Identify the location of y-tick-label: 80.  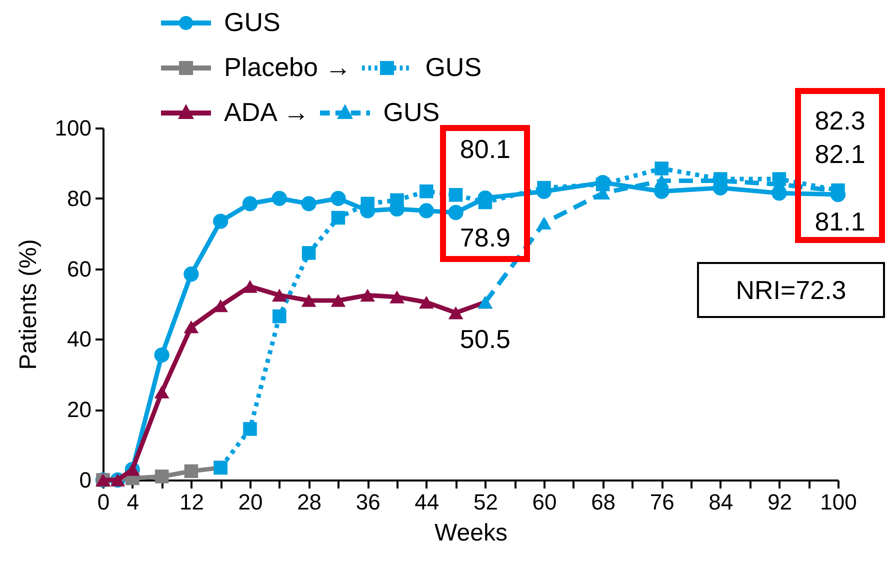
(79, 198).